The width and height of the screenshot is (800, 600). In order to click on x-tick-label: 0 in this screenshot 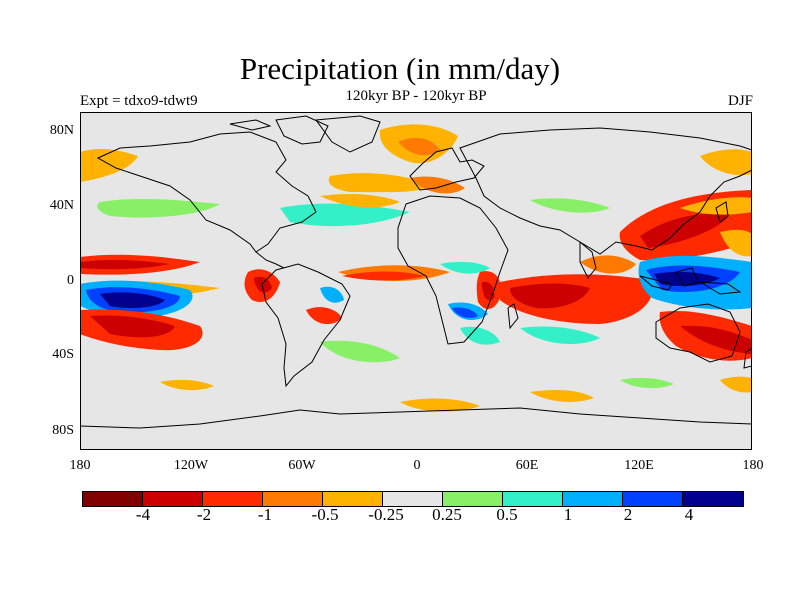, I will do `click(417, 465)`.